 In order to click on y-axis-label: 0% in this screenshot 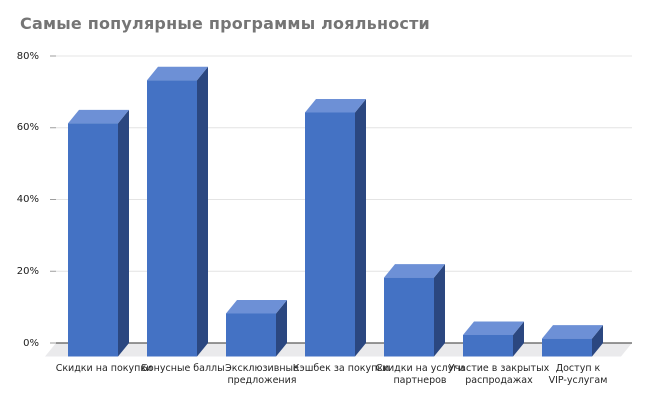, I will do `click(31, 343)`.